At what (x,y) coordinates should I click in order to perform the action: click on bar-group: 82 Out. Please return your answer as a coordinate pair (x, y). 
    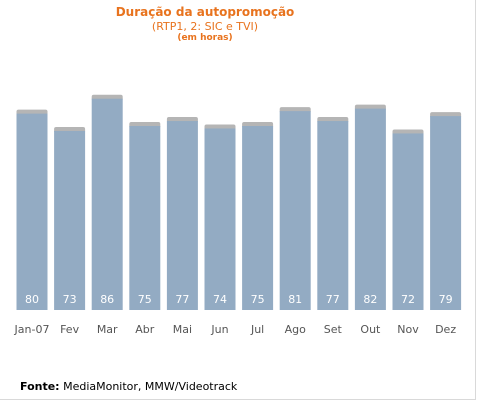
    Looking at the image, I should click on (370, 220).